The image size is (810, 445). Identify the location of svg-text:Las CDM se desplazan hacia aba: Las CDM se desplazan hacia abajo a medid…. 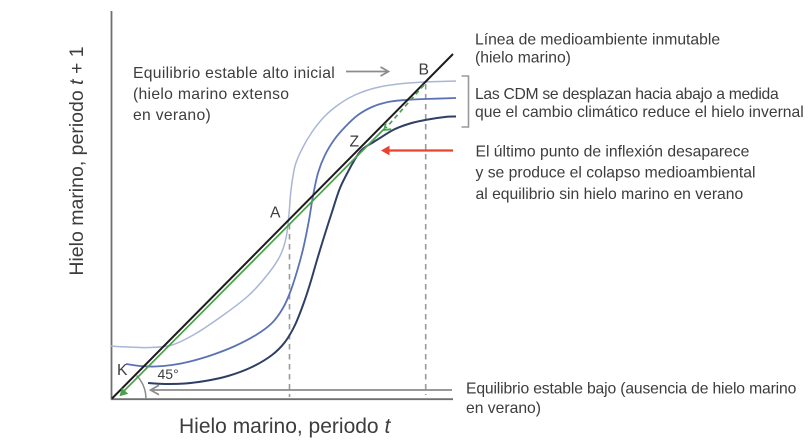
(627, 94).